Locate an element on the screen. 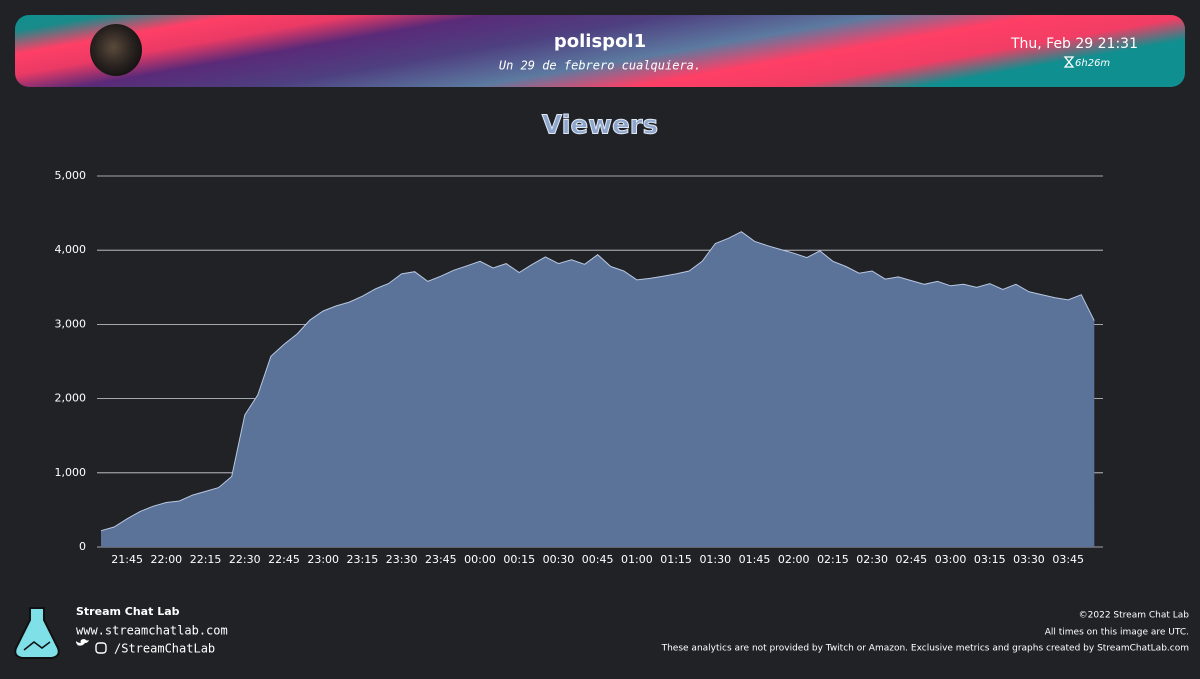 The image size is (1200, 679). chart-title: Viewers is located at coordinates (600, 126).